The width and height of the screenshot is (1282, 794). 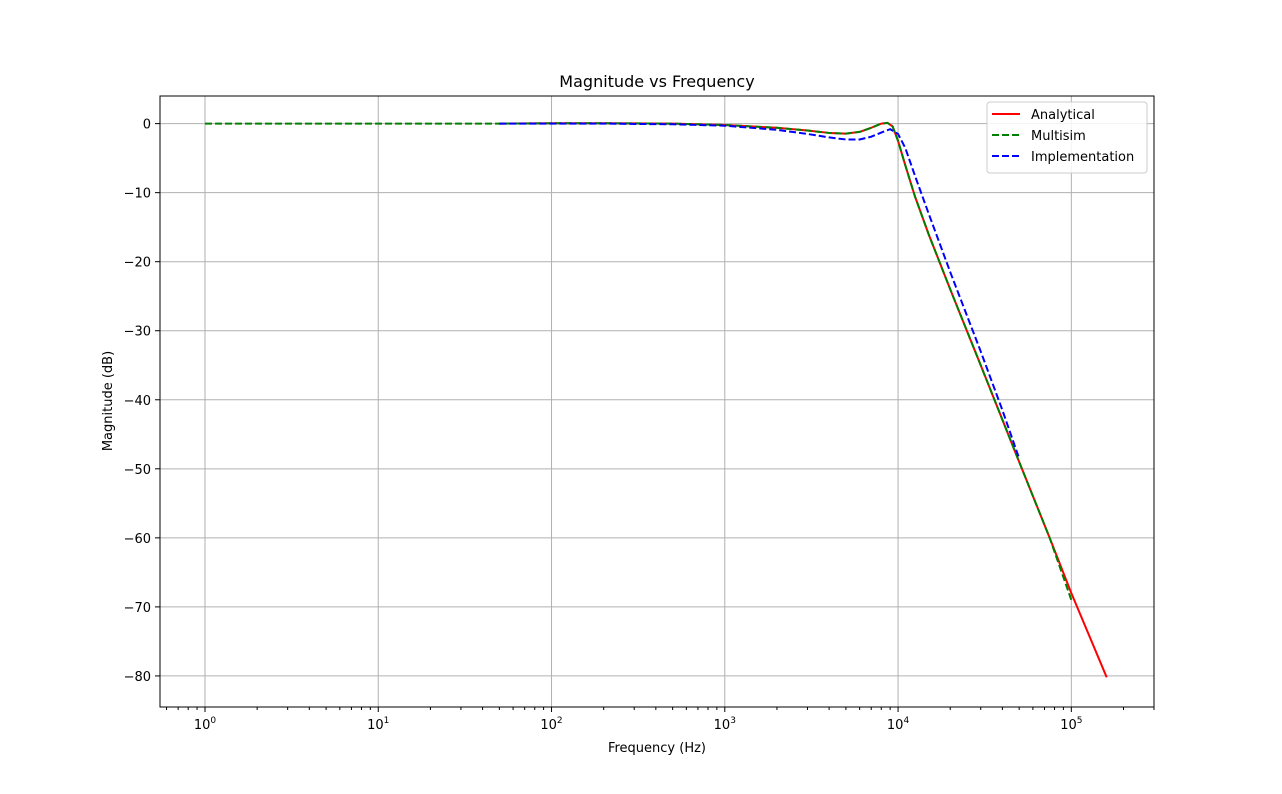 What do you see at coordinates (1082, 157) in the screenshot?
I see `legend-label: Implementation` at bounding box center [1082, 157].